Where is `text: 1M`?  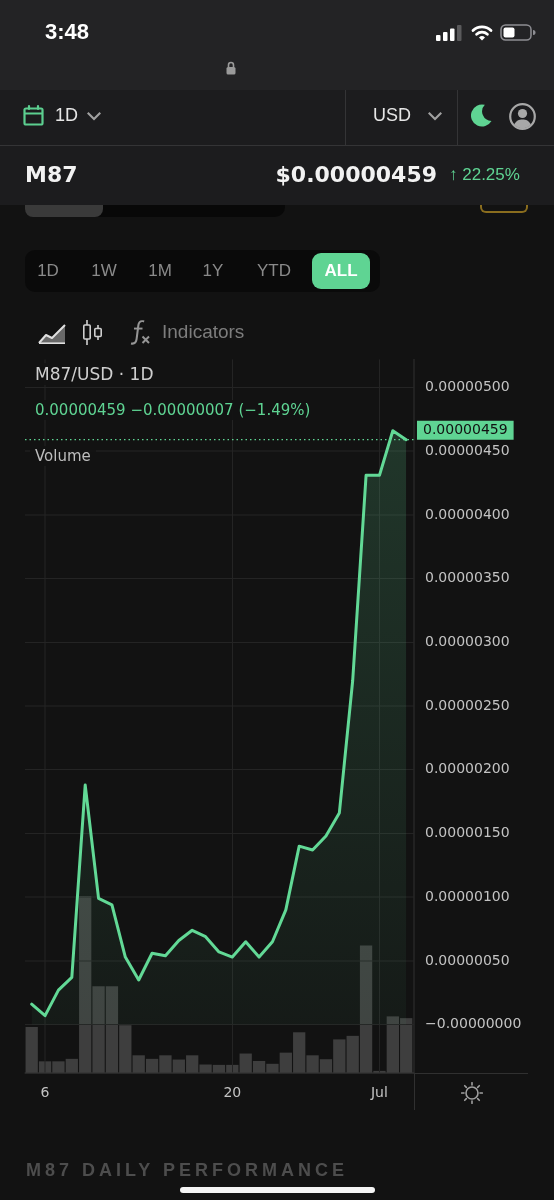
text: 1M is located at coordinates (160, 271).